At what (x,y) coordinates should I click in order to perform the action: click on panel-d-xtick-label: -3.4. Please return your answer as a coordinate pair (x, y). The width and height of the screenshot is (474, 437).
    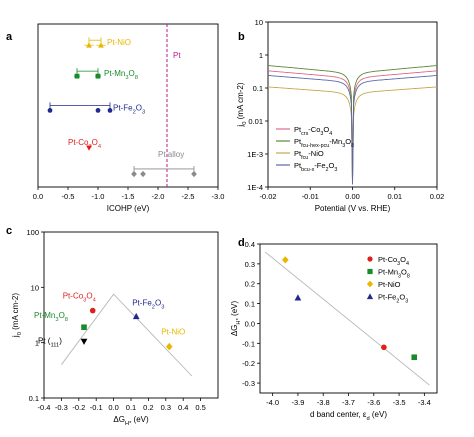
    Looking at the image, I should click on (424, 402).